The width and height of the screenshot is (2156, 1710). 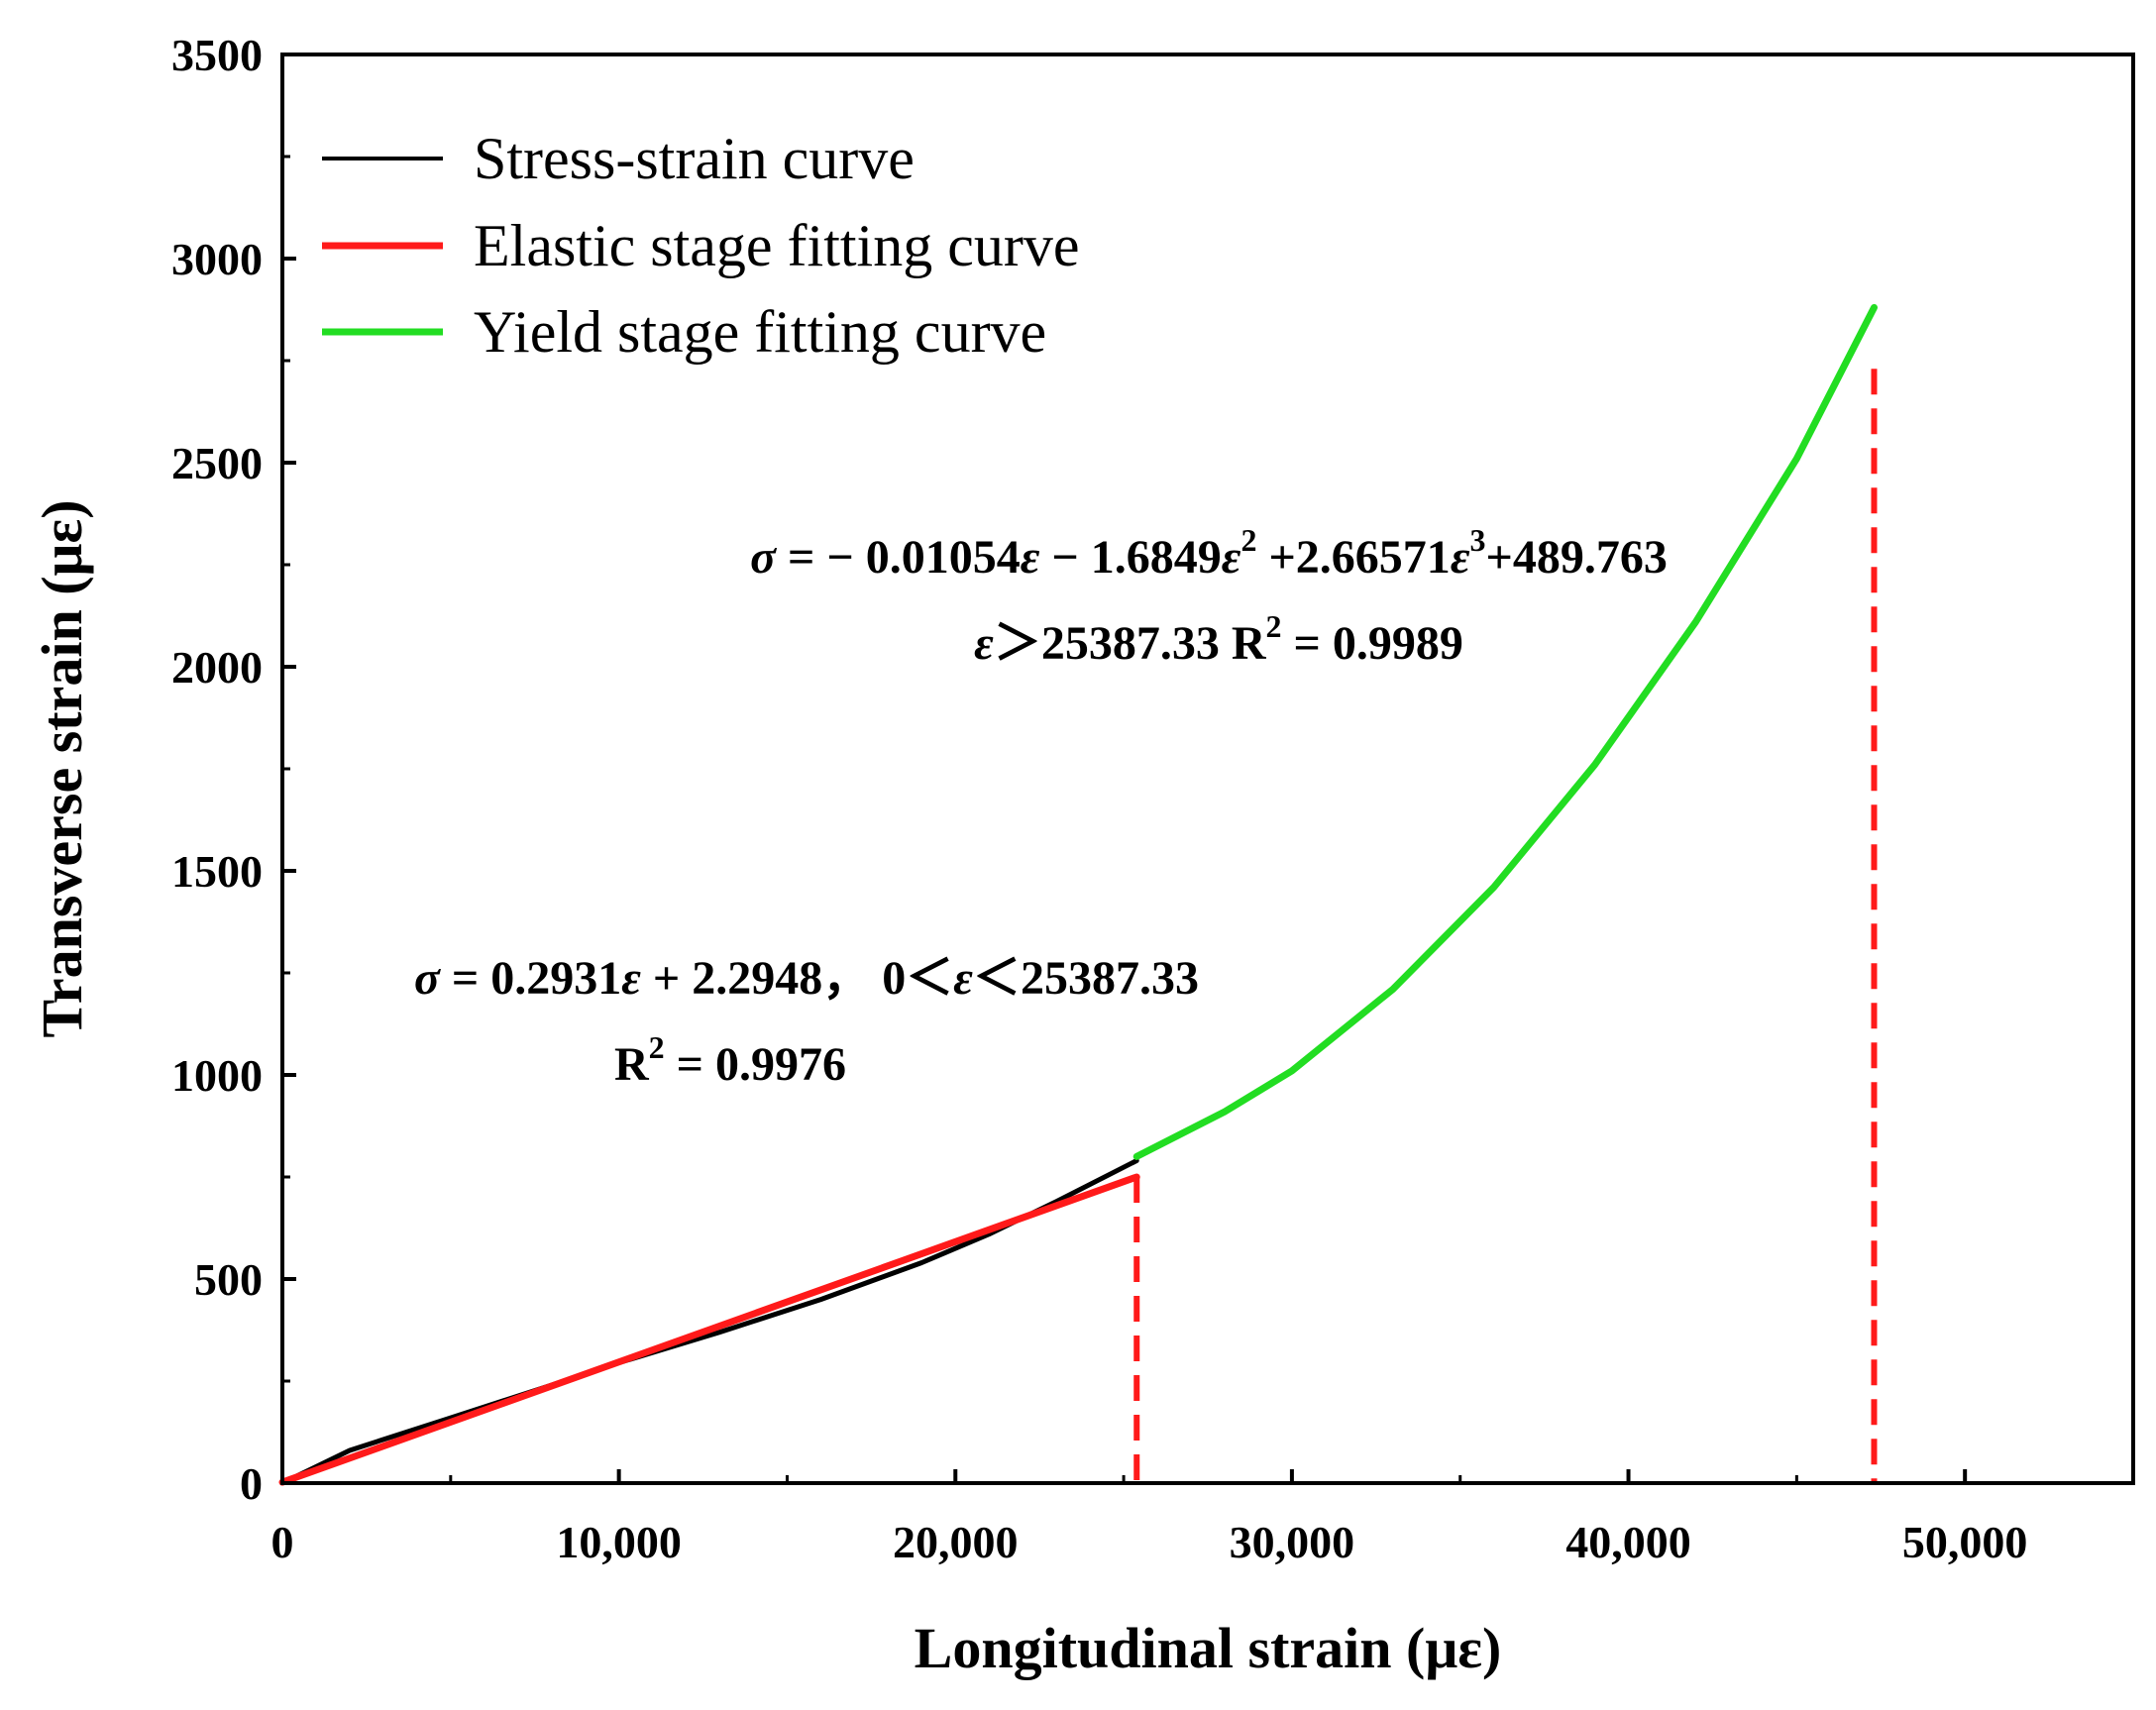 What do you see at coordinates (1149, 1518) in the screenshot?
I see `x-axis-ticks: 0 10,000 20,000 30,000 40,000 50,000` at bounding box center [1149, 1518].